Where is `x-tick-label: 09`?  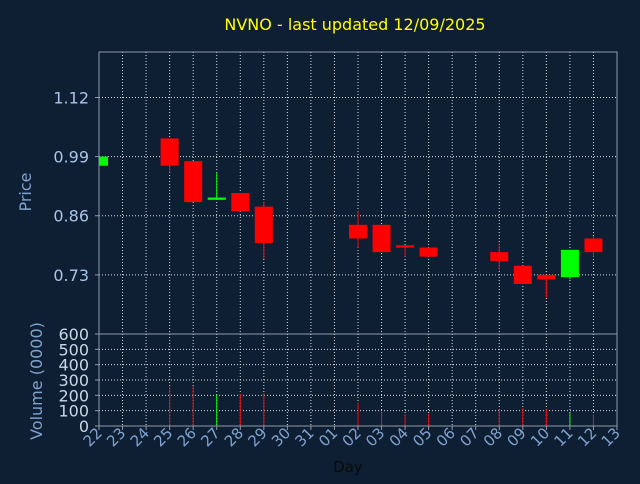
x-tick-label: 09 is located at coordinates (516, 437).